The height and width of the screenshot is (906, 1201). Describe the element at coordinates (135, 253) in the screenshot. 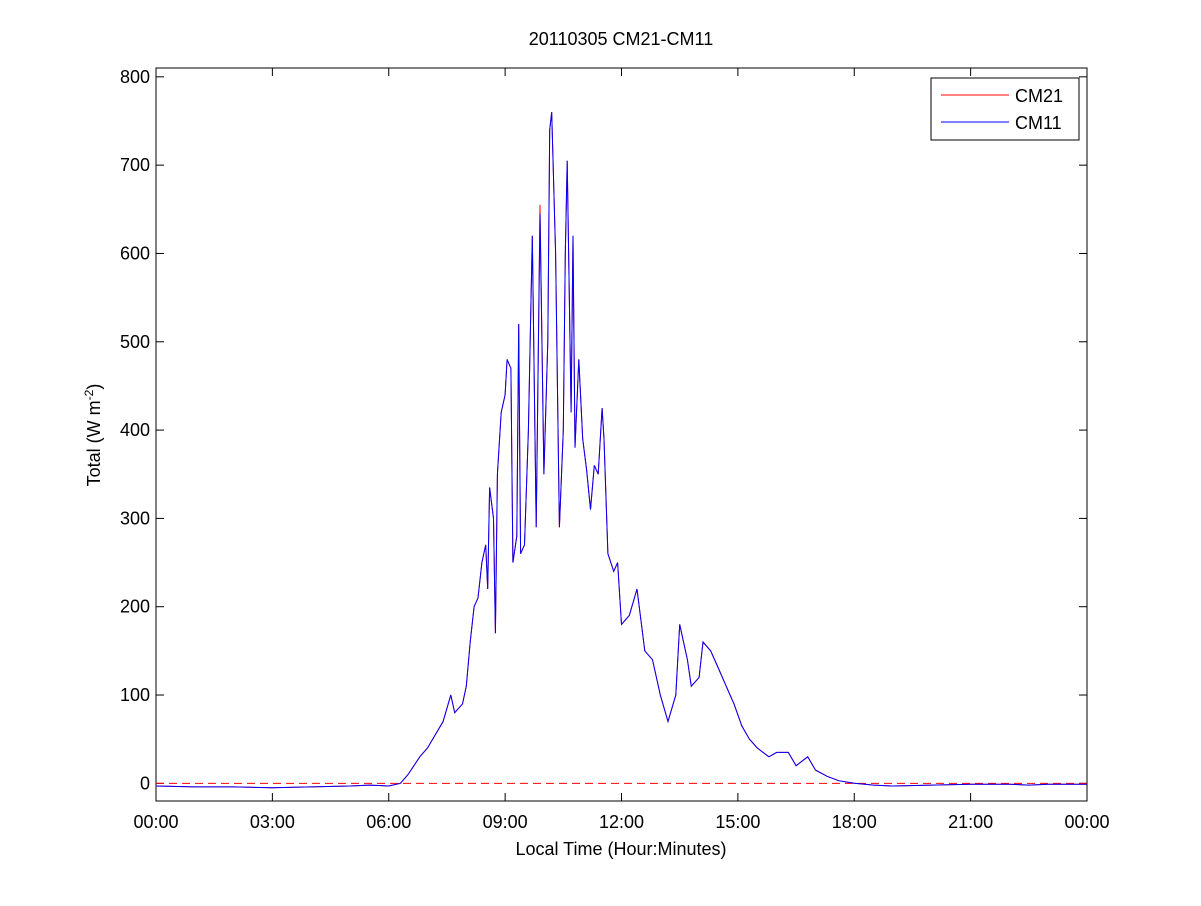

I see `y-tick-label: 600` at that location.